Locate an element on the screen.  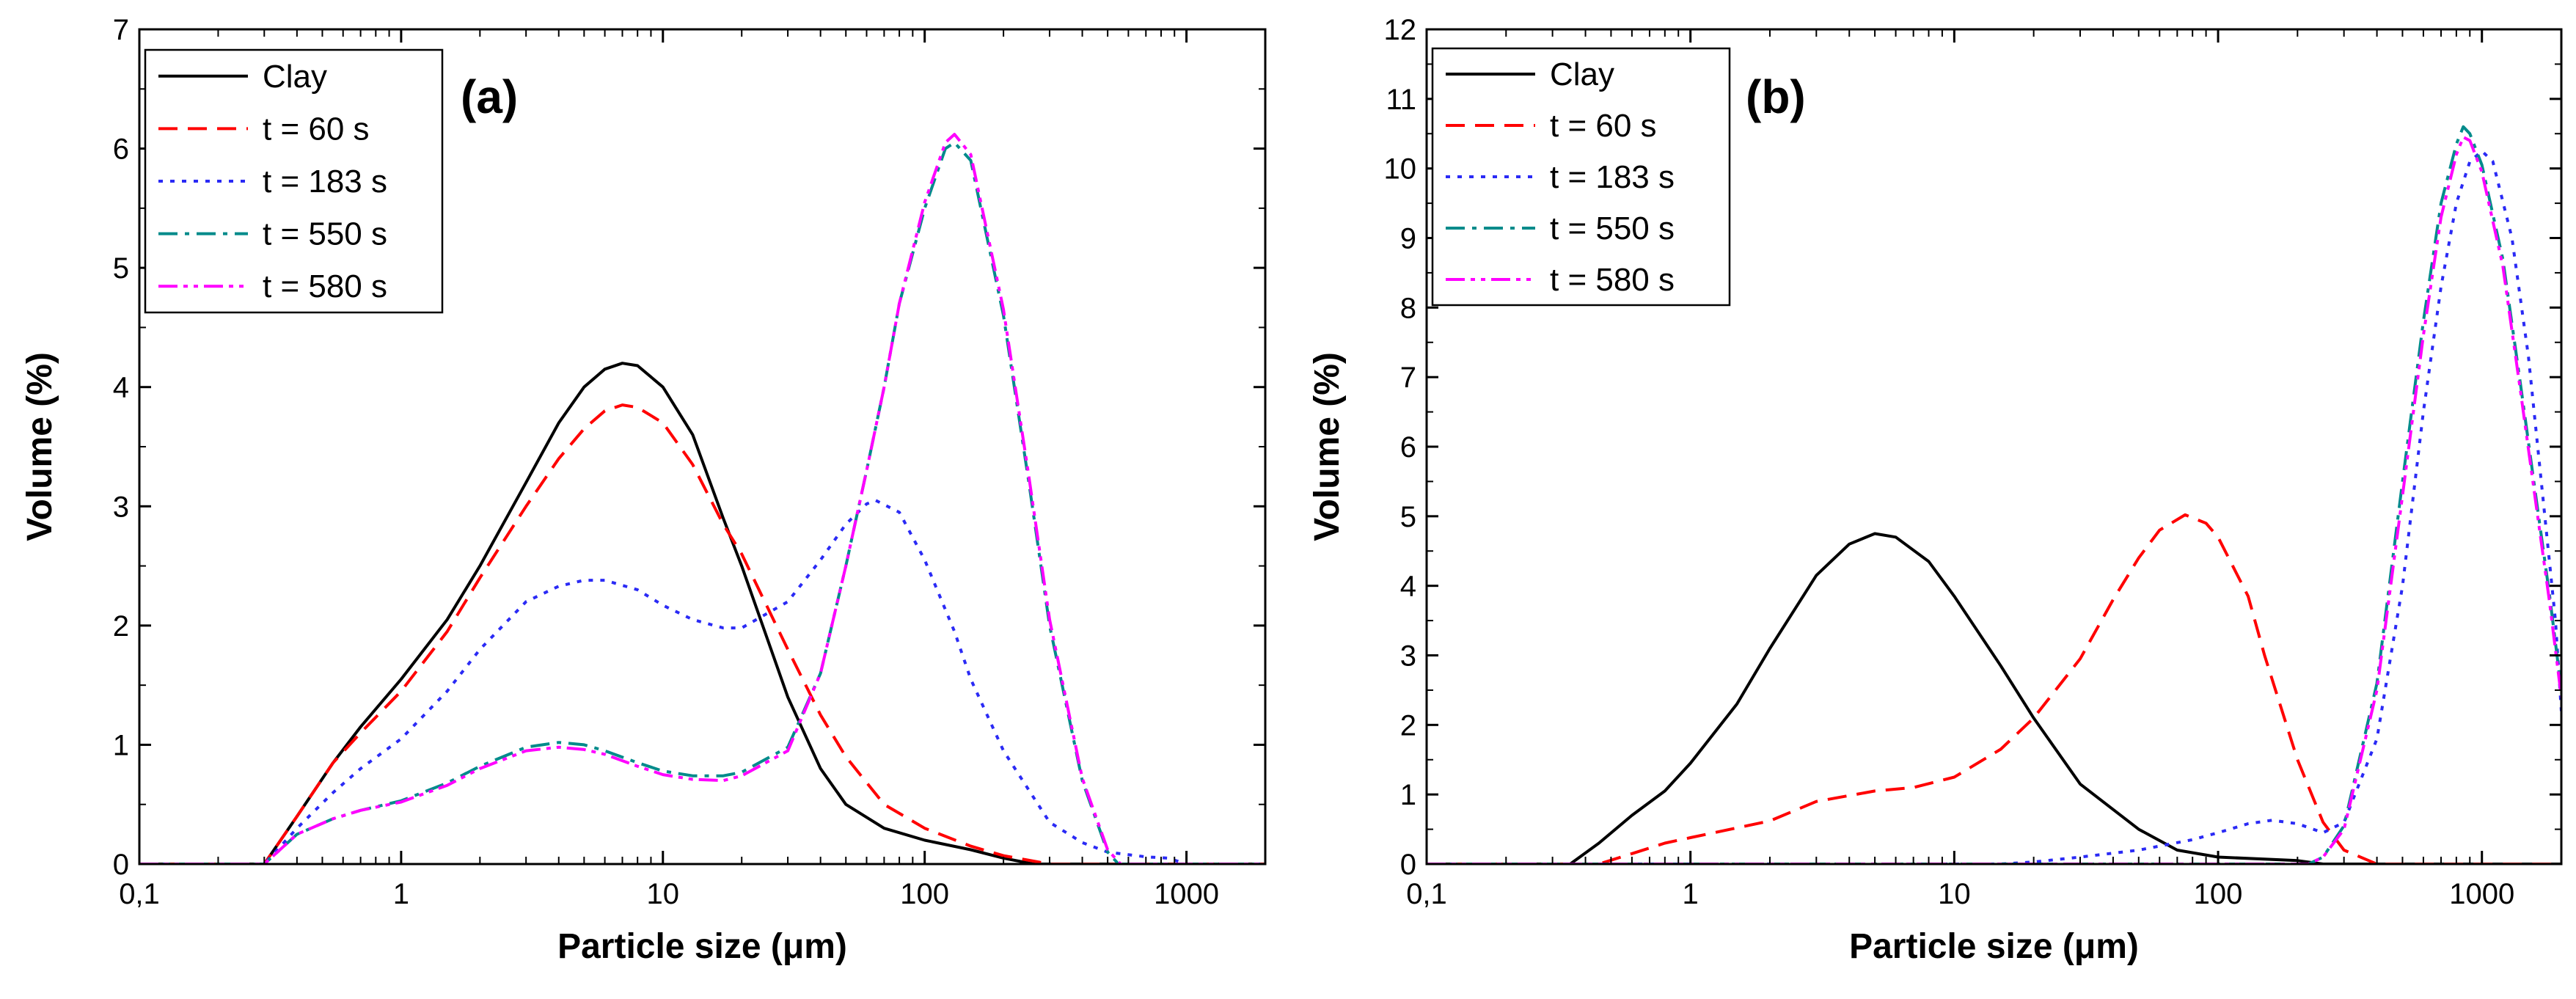
panel-a-y-tick-label: 2 is located at coordinates (121, 626).